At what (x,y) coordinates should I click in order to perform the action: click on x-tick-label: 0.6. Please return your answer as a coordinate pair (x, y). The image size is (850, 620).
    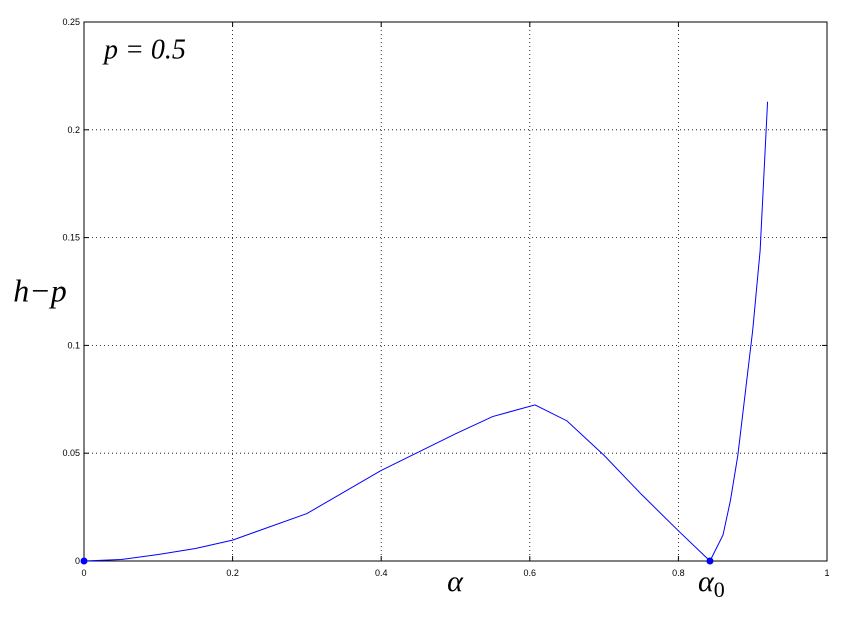
    Looking at the image, I should click on (530, 573).